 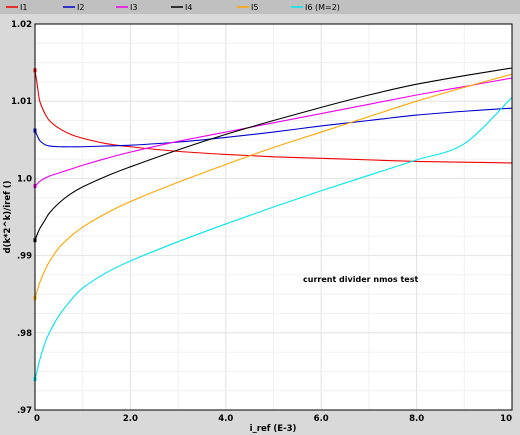 I want to click on legend-label-4: I4, so click(x=188, y=7).